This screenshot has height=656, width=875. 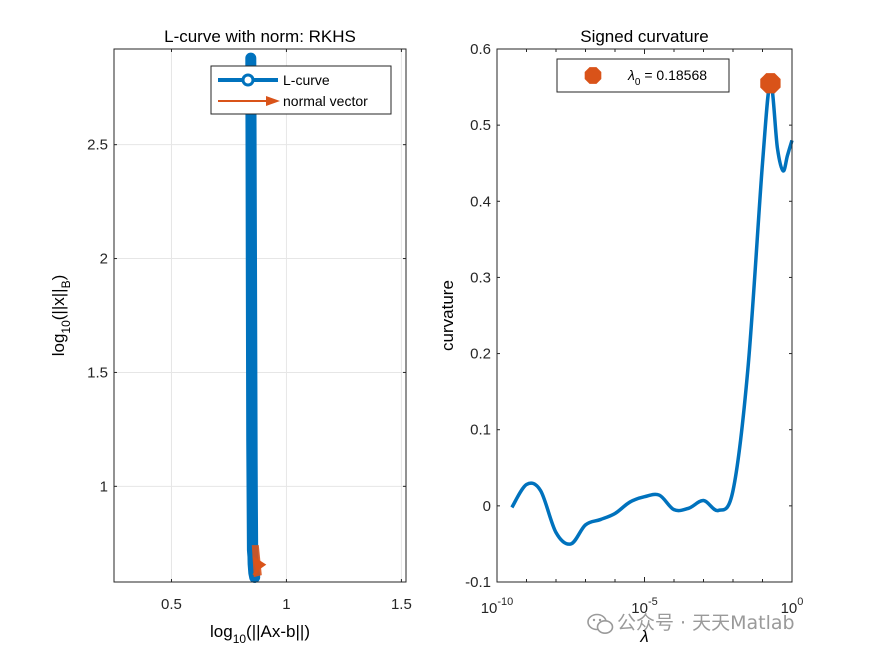 I want to click on chart-title: L-curve with norm: RKHS, so click(x=260, y=36).